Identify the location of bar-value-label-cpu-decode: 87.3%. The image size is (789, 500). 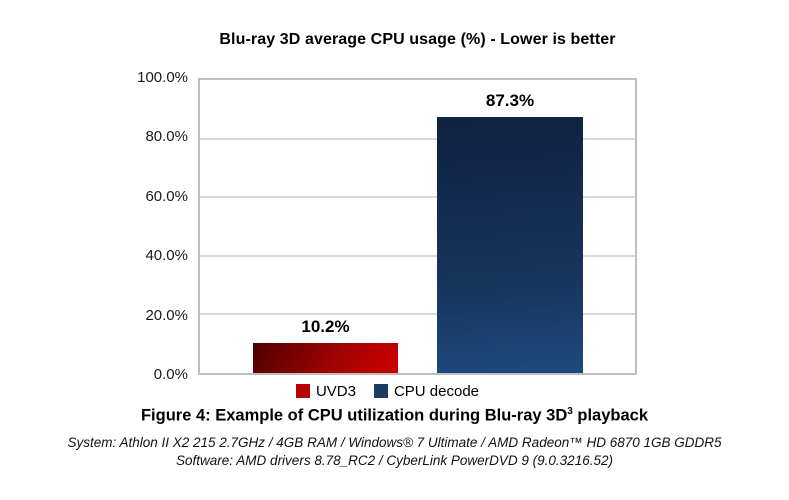
(510, 101).